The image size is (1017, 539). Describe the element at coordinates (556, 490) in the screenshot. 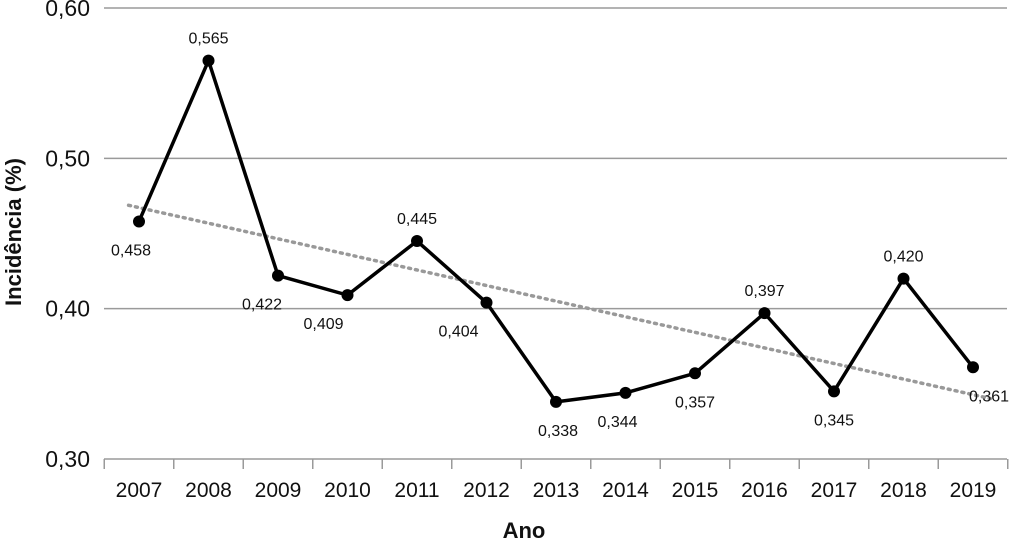

I see `x-tick-label: 2013` at that location.